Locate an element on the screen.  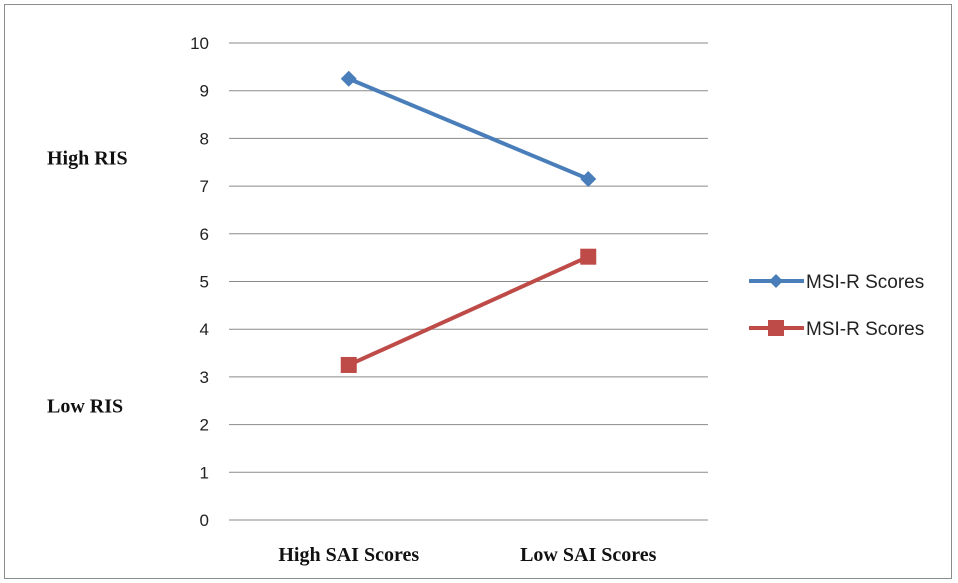
y-tick-labels: 0 1 2 3 4 5 6 7 8 9 10 is located at coordinates (199, 282).